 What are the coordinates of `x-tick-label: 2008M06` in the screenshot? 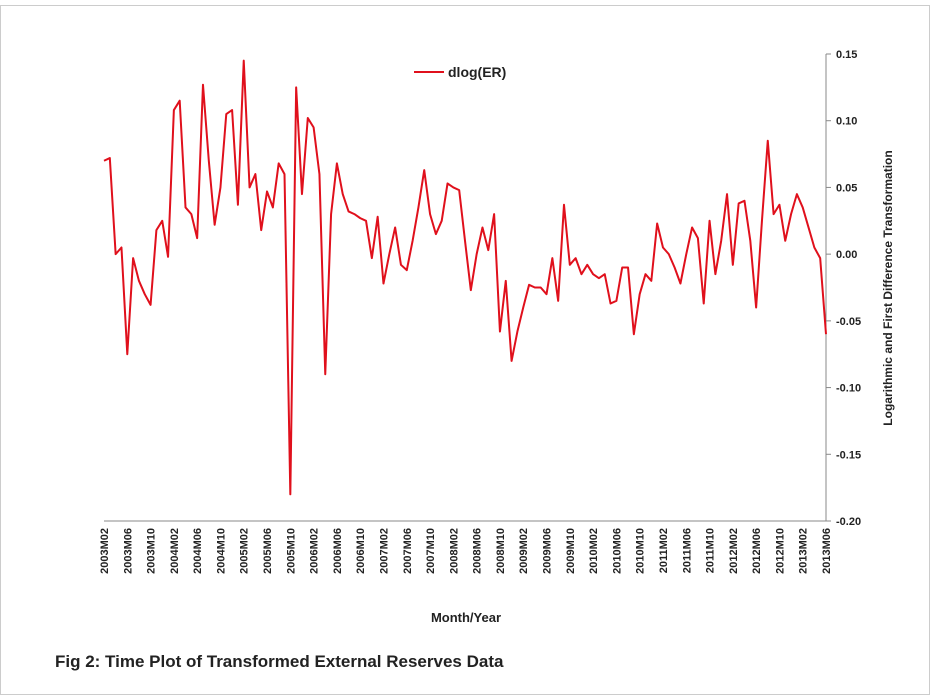 It's located at (478, 551).